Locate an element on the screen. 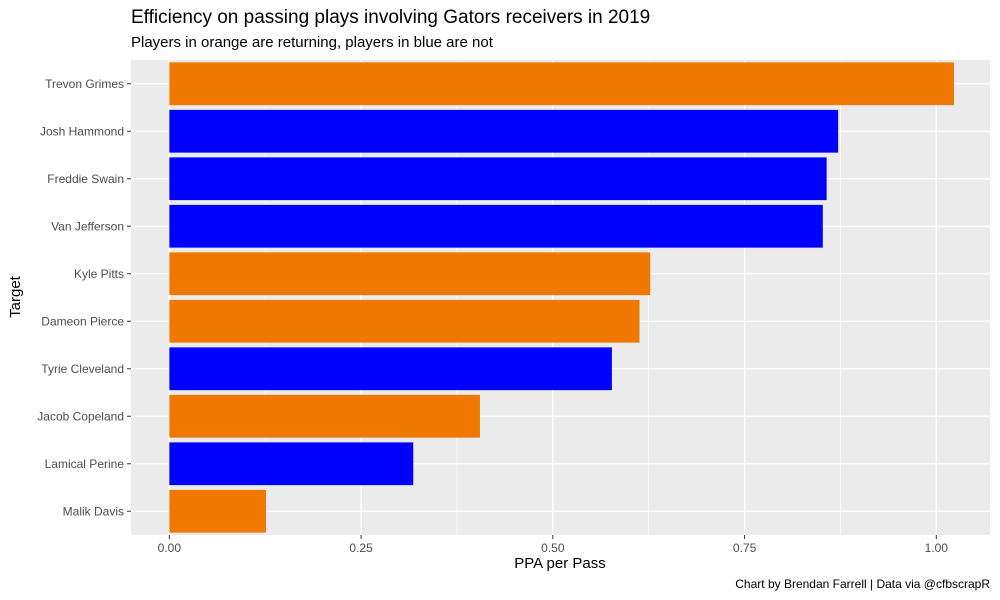  y-tick-label: Tyrie Cleveland is located at coordinates (82, 369).